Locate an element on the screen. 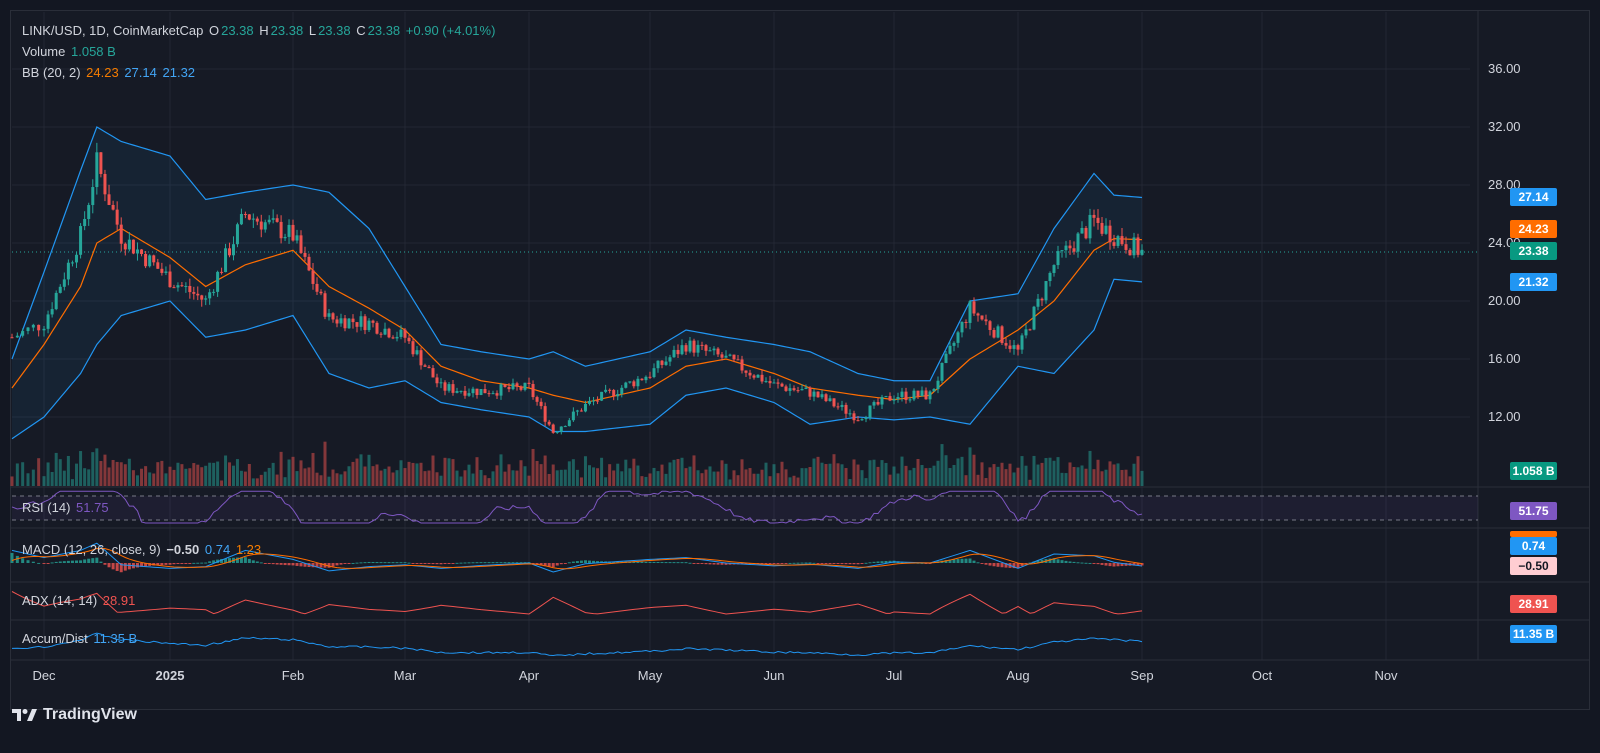  volume-label: Volume is located at coordinates (44, 51).